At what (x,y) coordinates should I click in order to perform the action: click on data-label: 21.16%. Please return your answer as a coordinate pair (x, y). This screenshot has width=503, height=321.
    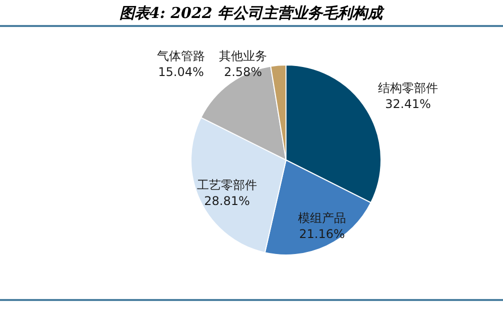
    Looking at the image, I should click on (322, 234).